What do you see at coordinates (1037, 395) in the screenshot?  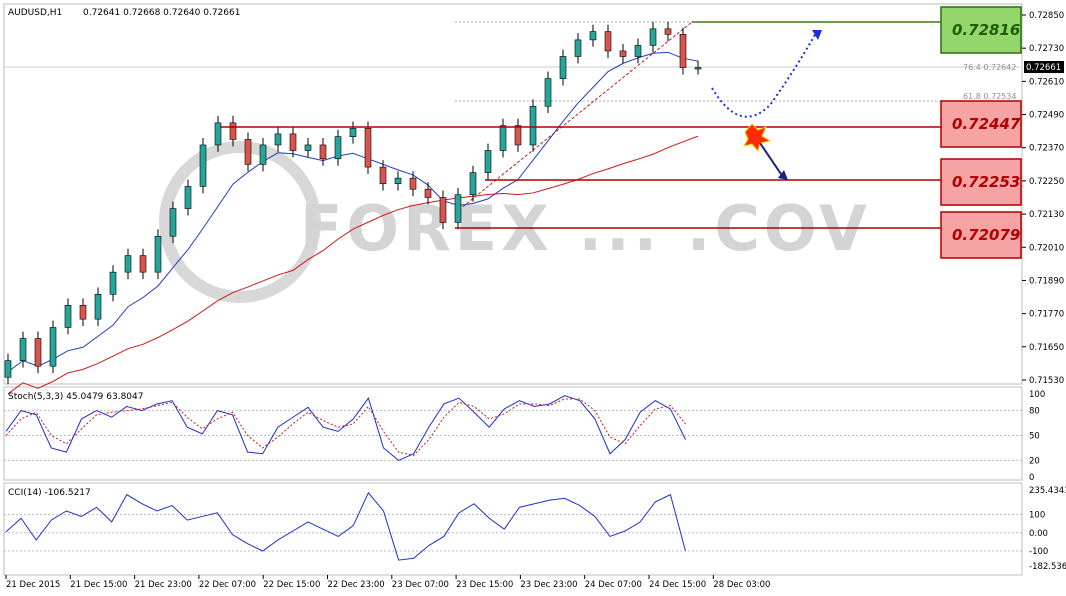 I see `stoch-tick-label-0: 100` at bounding box center [1037, 395].